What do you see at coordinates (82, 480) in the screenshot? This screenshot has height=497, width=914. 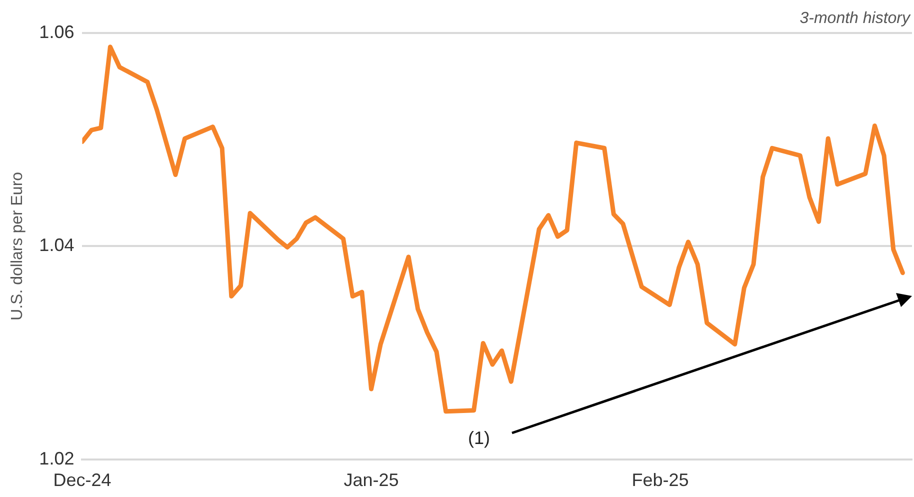 I see `x-tick-label: Dec-24` at bounding box center [82, 480].